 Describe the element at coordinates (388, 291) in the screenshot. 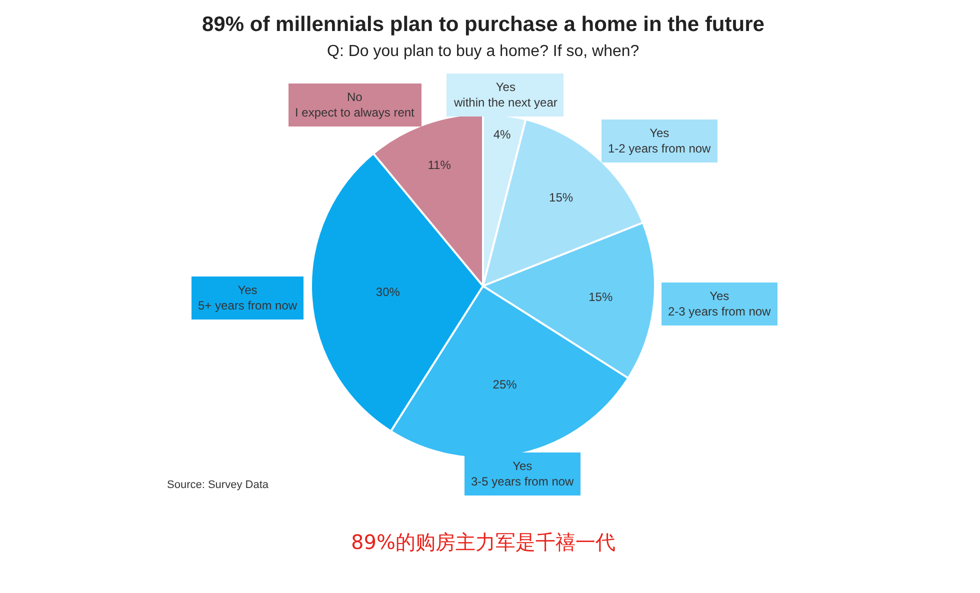

I see `data-label: 30%` at that location.